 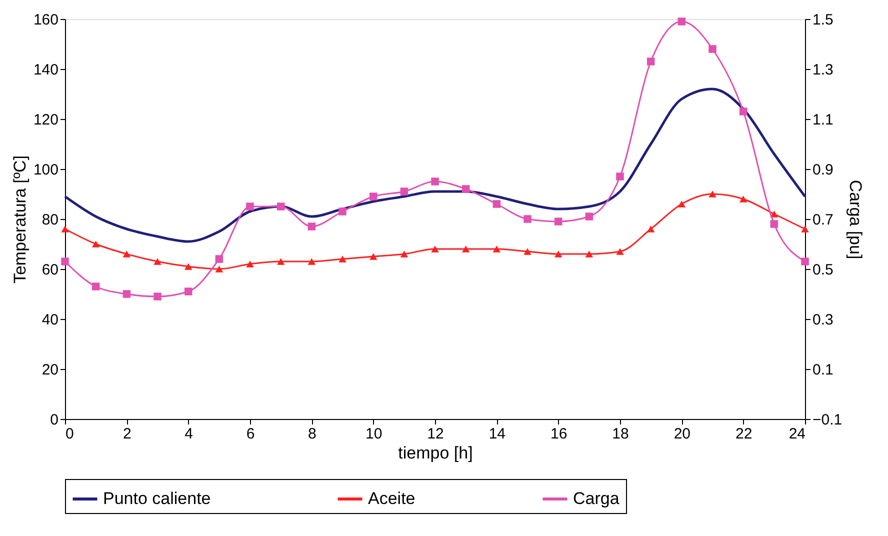 What do you see at coordinates (497, 434) in the screenshot?
I see `x-tick-label: 14` at bounding box center [497, 434].